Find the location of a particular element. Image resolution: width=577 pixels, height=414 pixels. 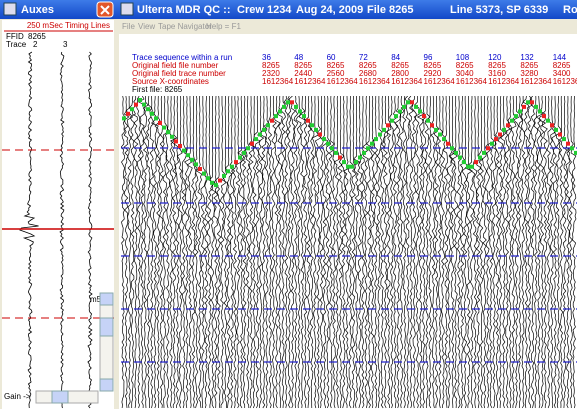

title-part: Line 5373, SP 6339 is located at coordinates (499, 10).